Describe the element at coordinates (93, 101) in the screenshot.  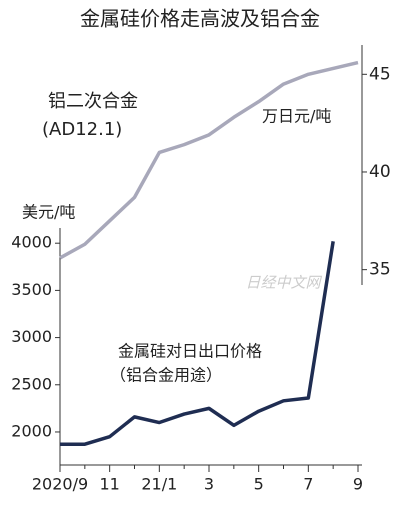
I see `series-label: 铝二次合金` at that location.